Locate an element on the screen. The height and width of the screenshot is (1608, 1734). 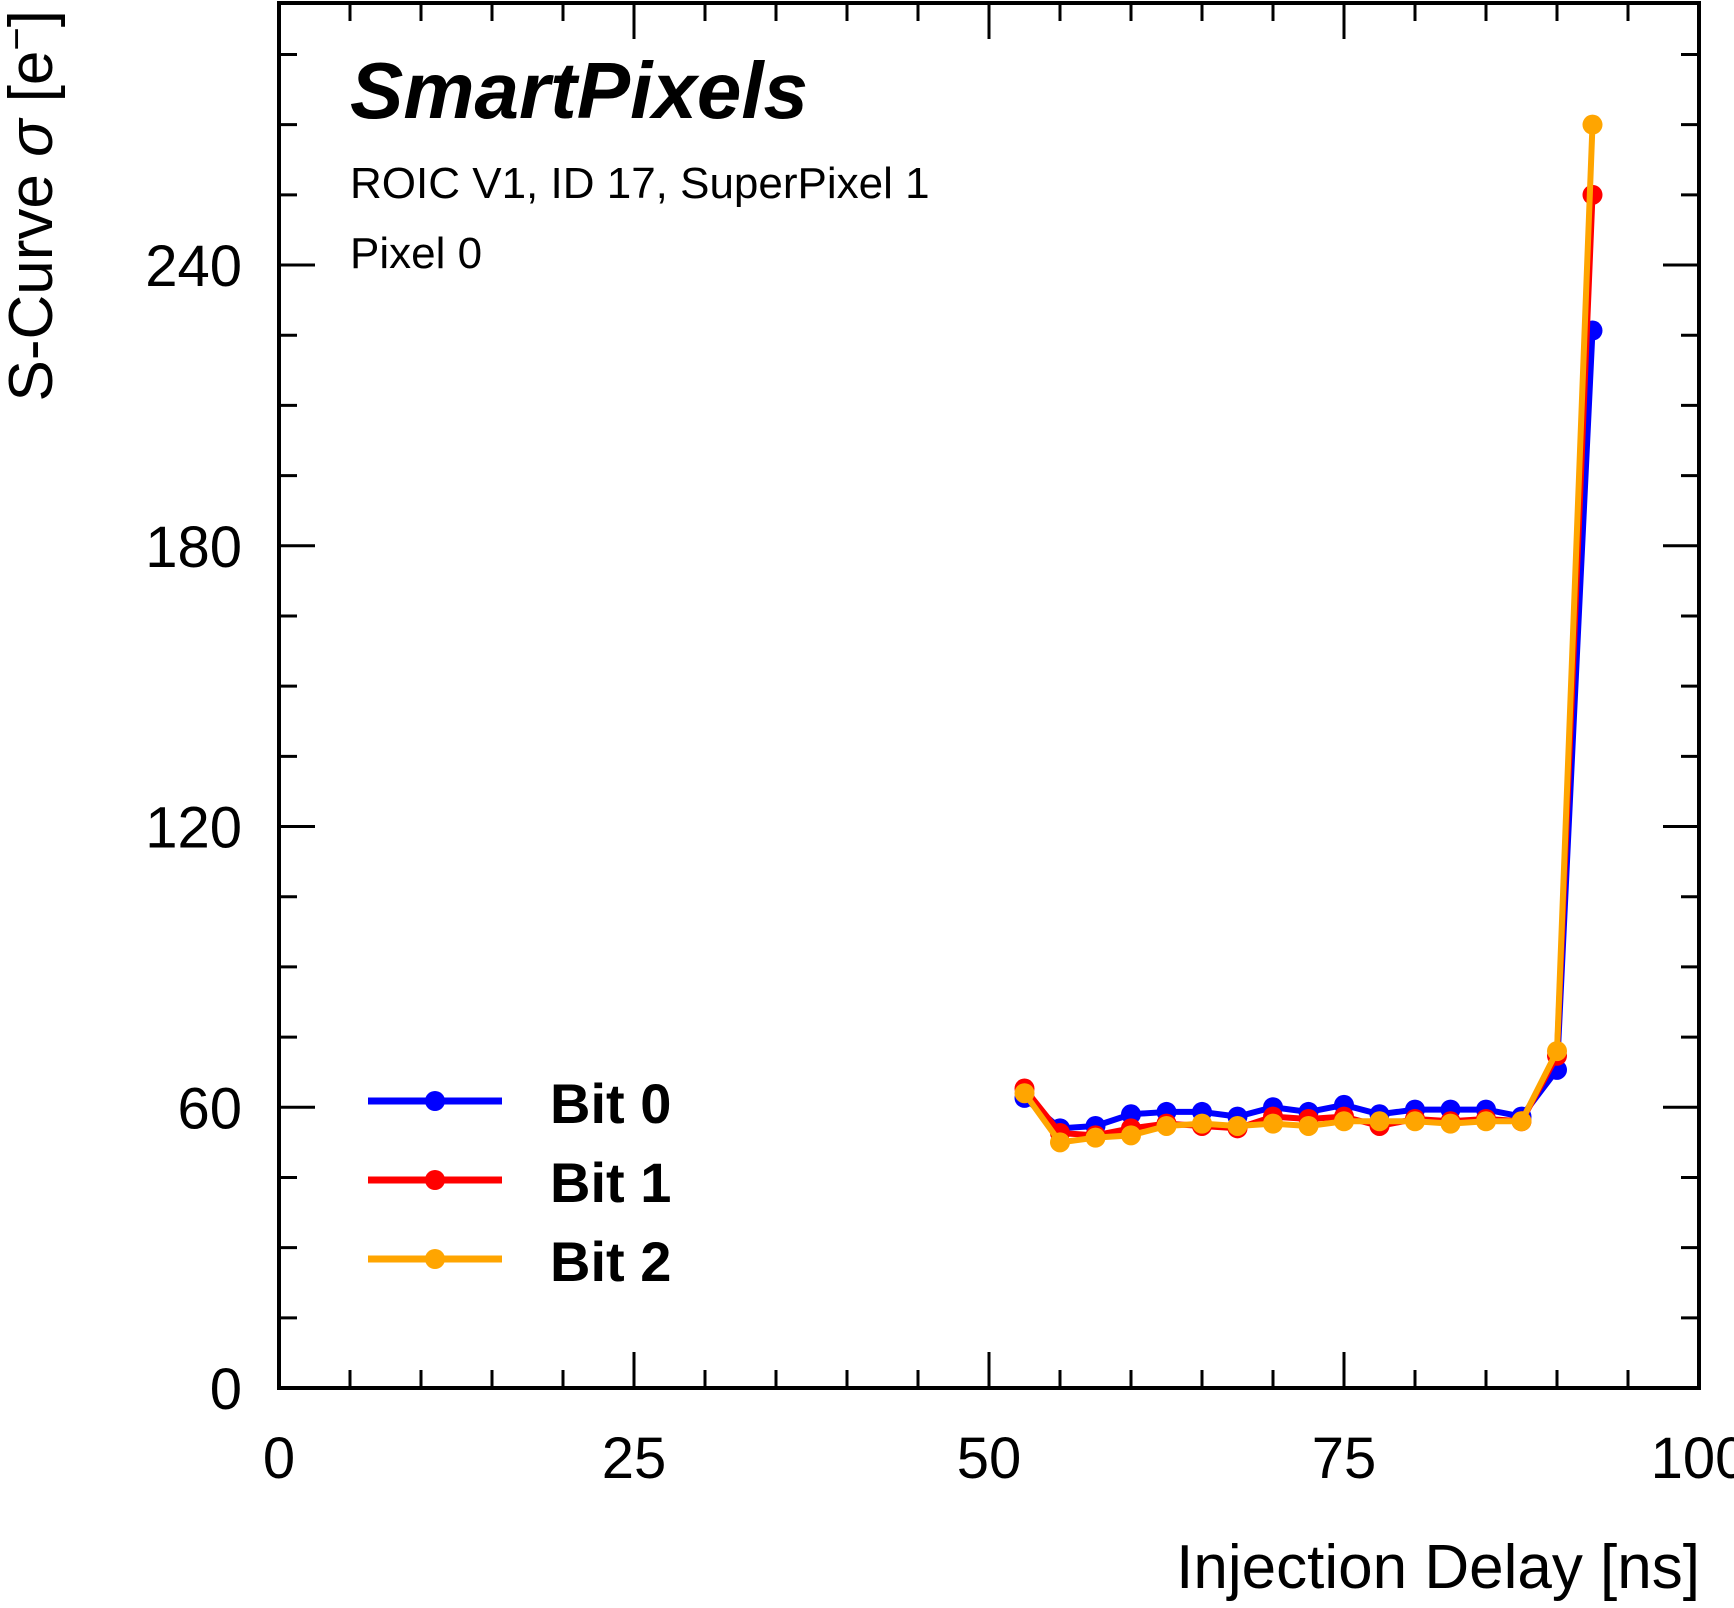
x-tick-label: 100 is located at coordinates (1692, 1458).